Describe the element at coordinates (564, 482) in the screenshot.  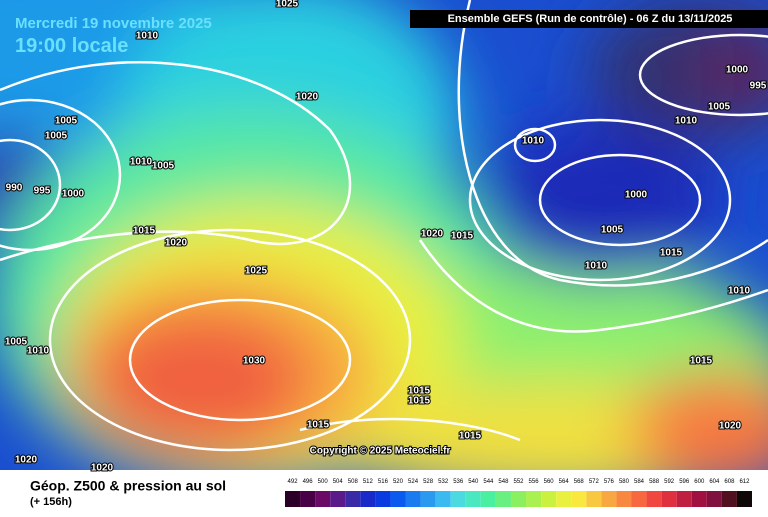
I see `legend-level: 564` at that location.